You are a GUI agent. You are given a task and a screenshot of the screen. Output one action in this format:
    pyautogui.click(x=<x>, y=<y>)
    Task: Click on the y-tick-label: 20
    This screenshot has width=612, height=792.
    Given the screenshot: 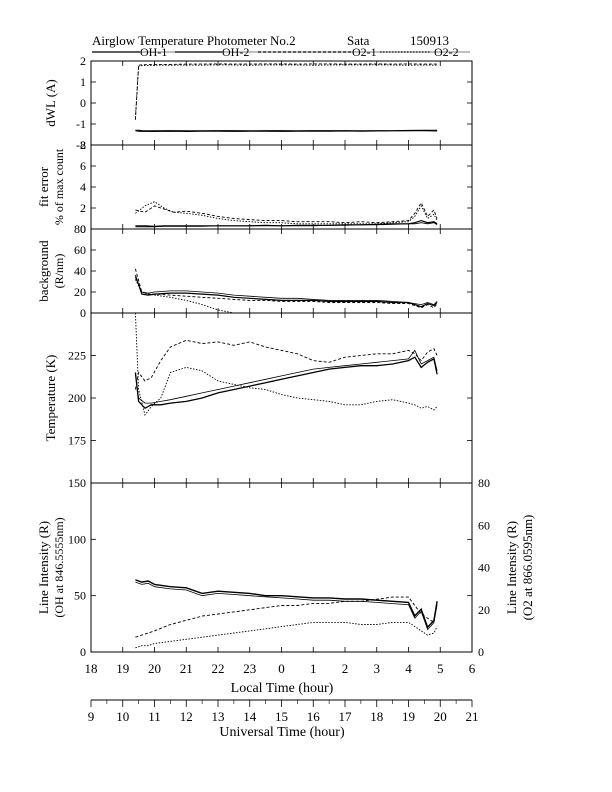 What is the action you would take?
    pyautogui.click(x=80, y=292)
    